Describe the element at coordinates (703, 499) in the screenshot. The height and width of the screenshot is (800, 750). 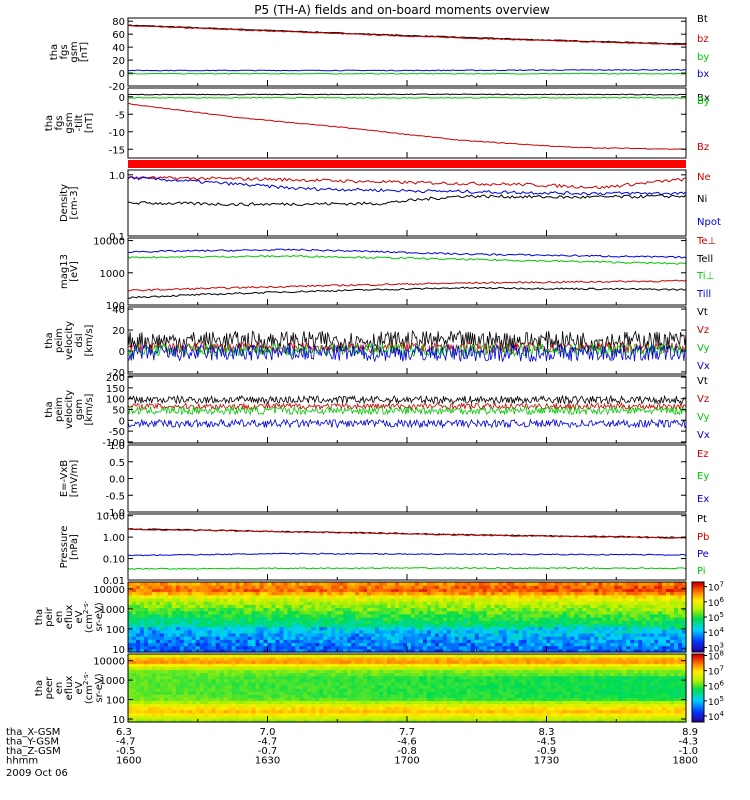
I see `legend-Ex: Ex` at that location.